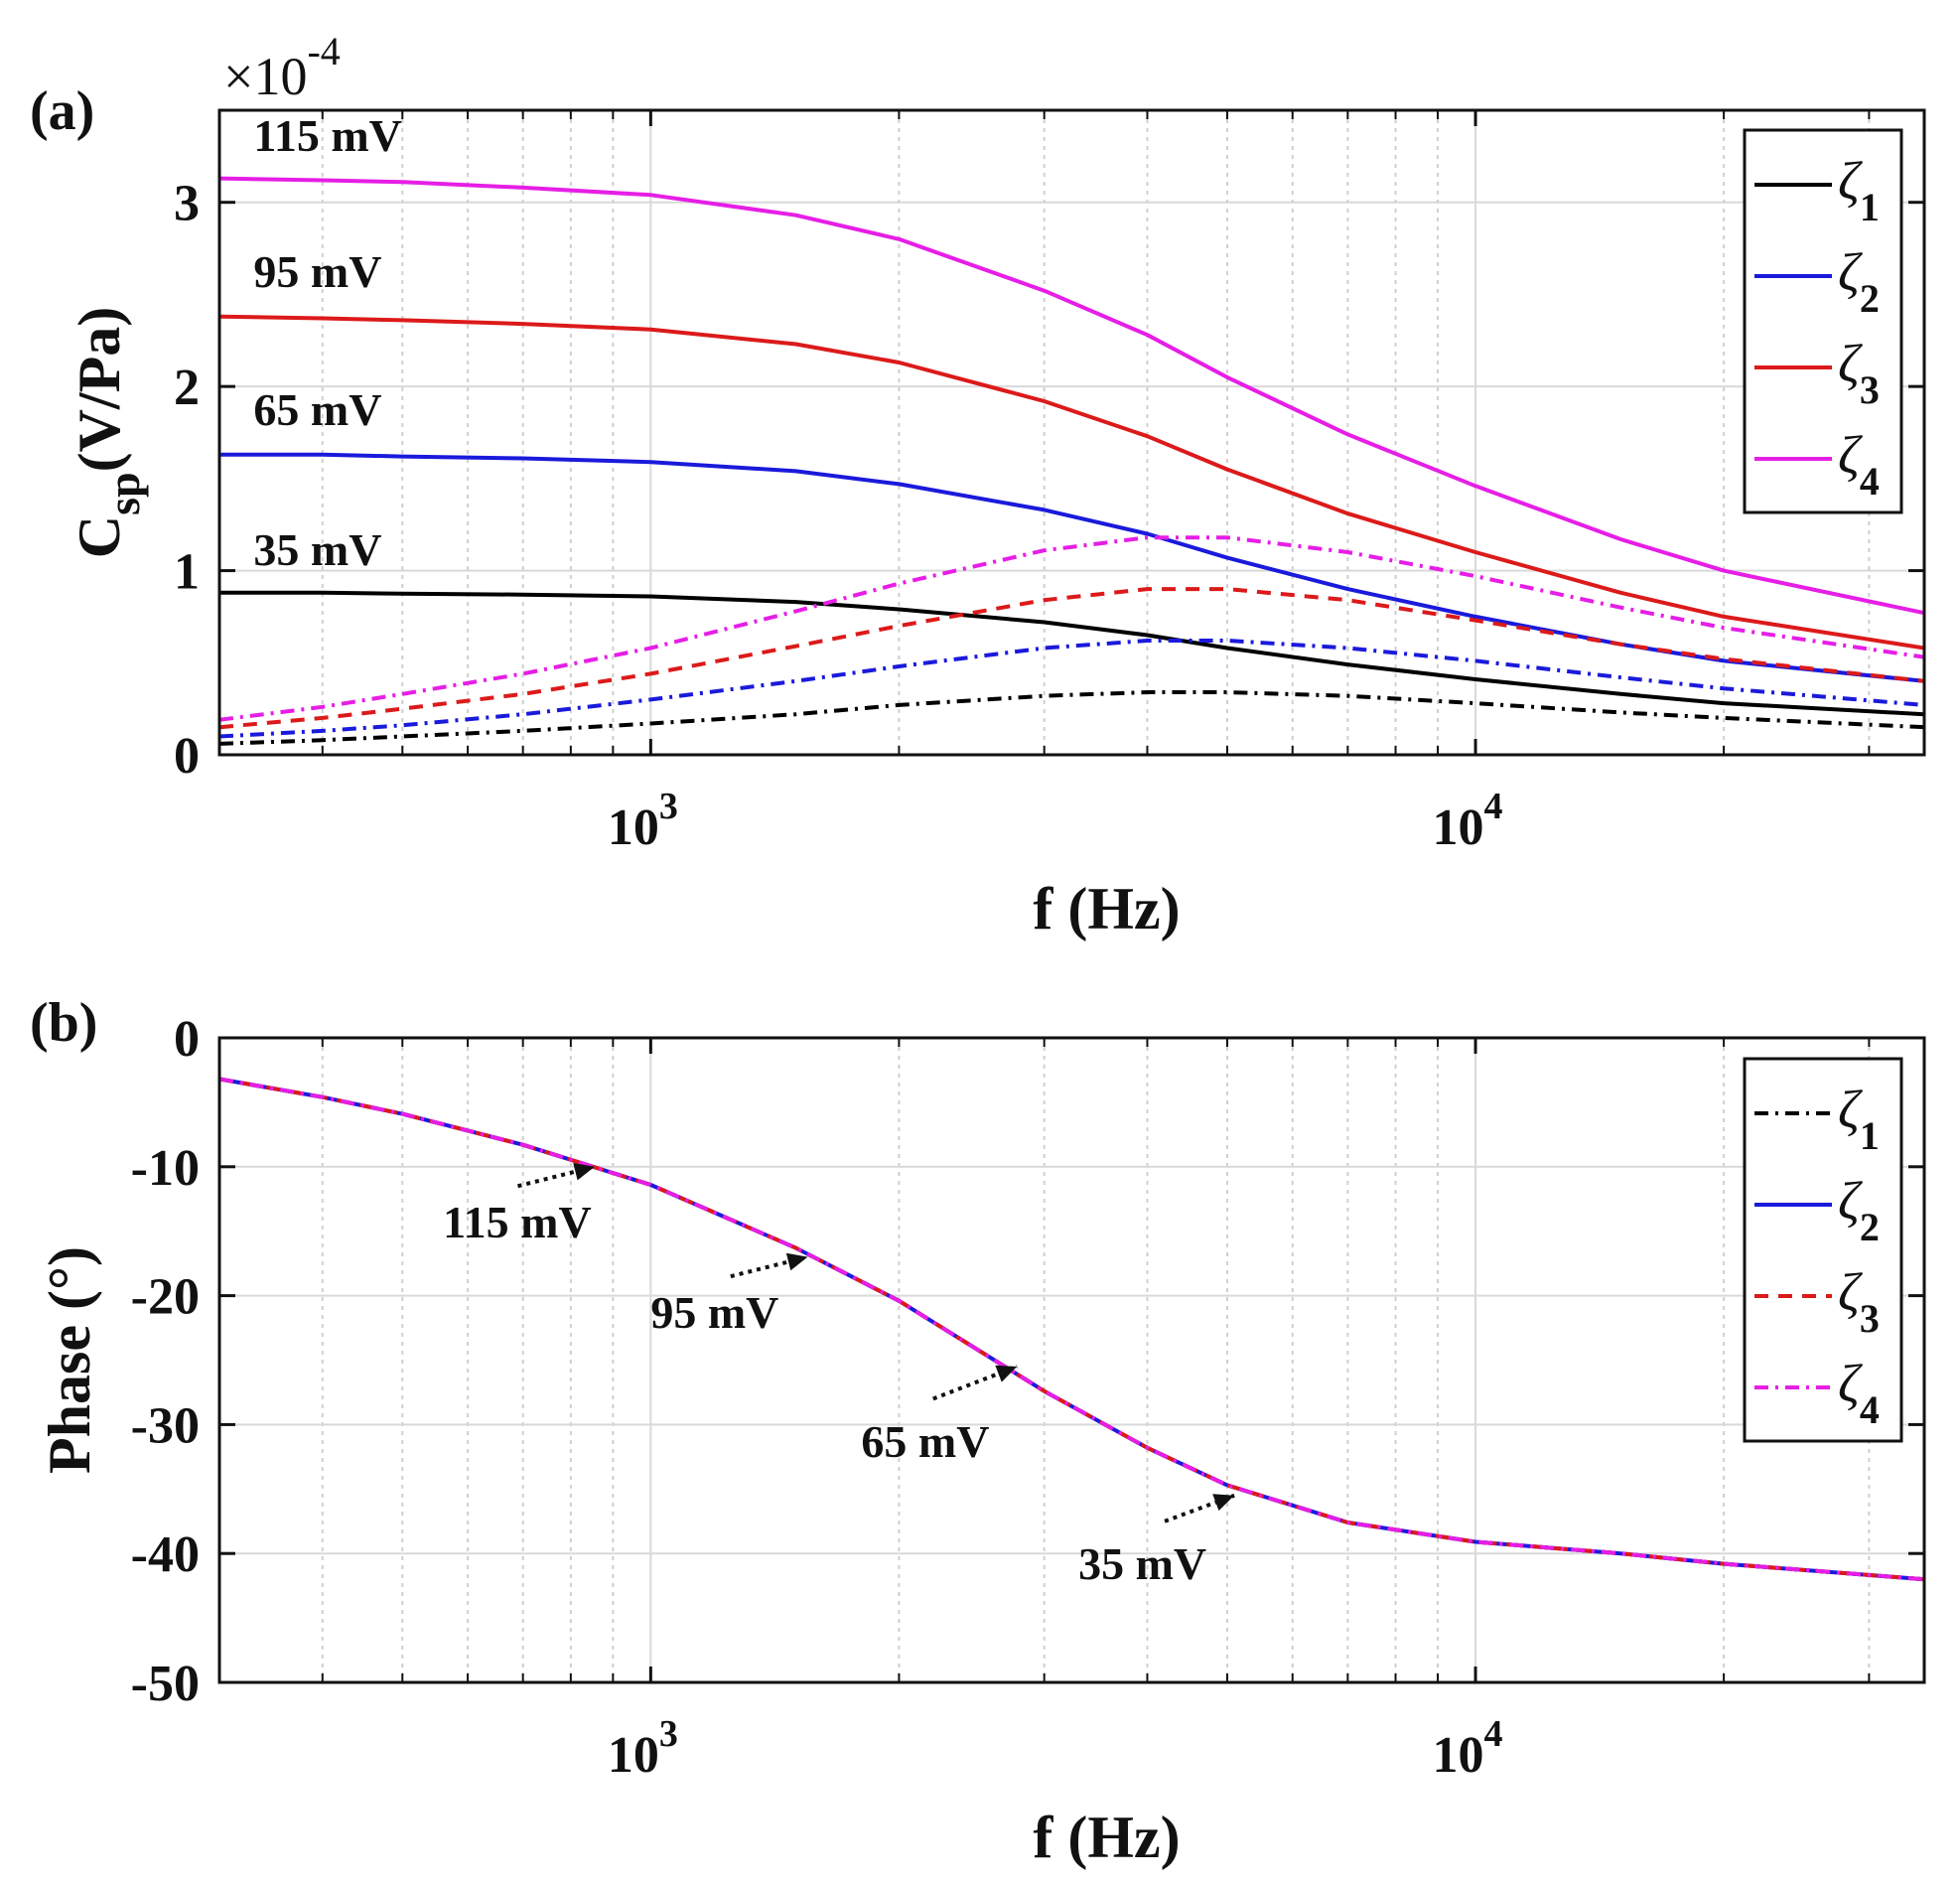  Describe the element at coordinates (62, 111) in the screenshot. I see `panel-label: (a)` at that location.